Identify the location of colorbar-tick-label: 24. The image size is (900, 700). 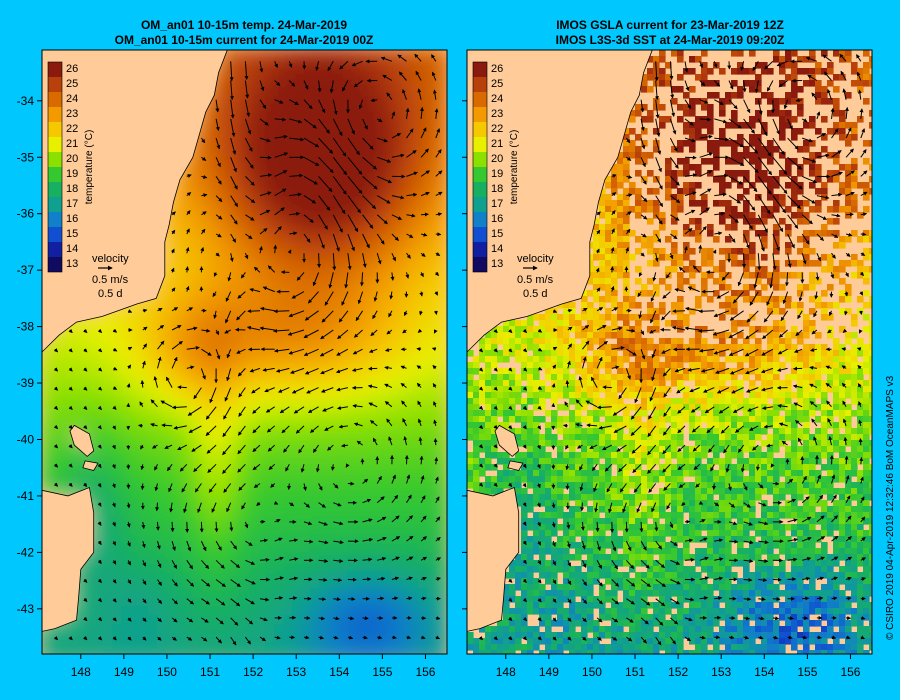
(72, 99).